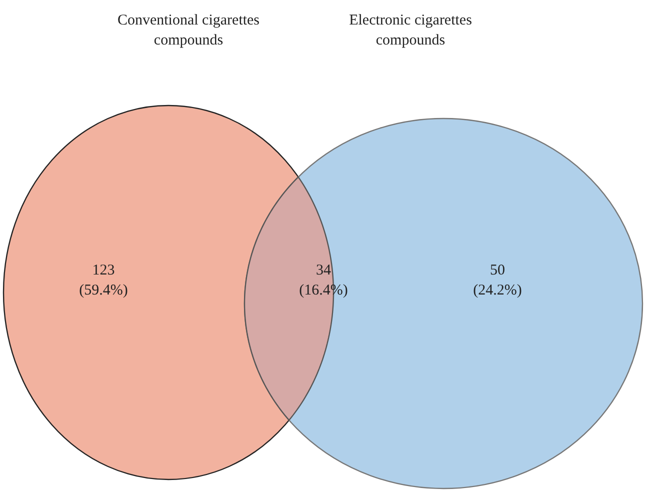 This screenshot has height=490, width=645. What do you see at coordinates (103, 280) in the screenshot?
I see `data-label: 123 (59.4%)` at bounding box center [103, 280].